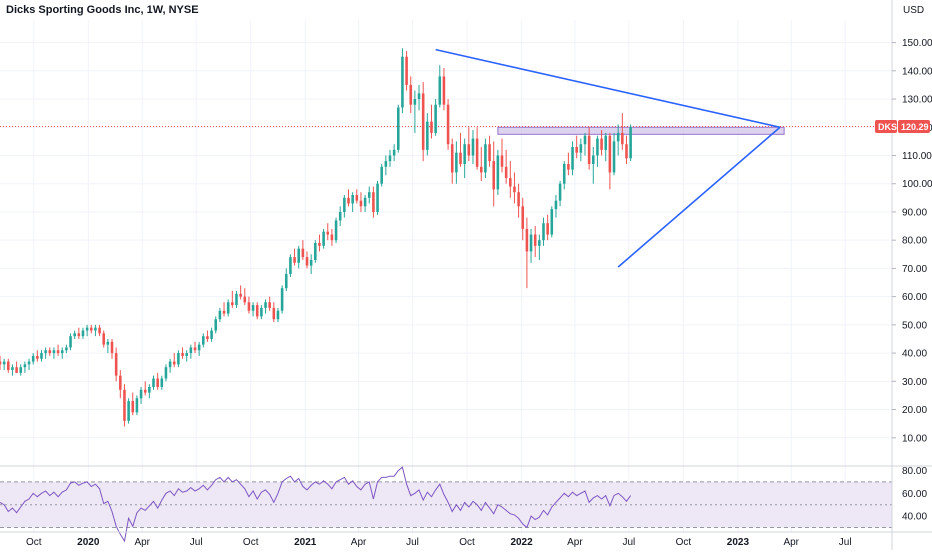 This screenshot has width=932, height=555. I want to click on last-price-value: 120.29, so click(915, 127).